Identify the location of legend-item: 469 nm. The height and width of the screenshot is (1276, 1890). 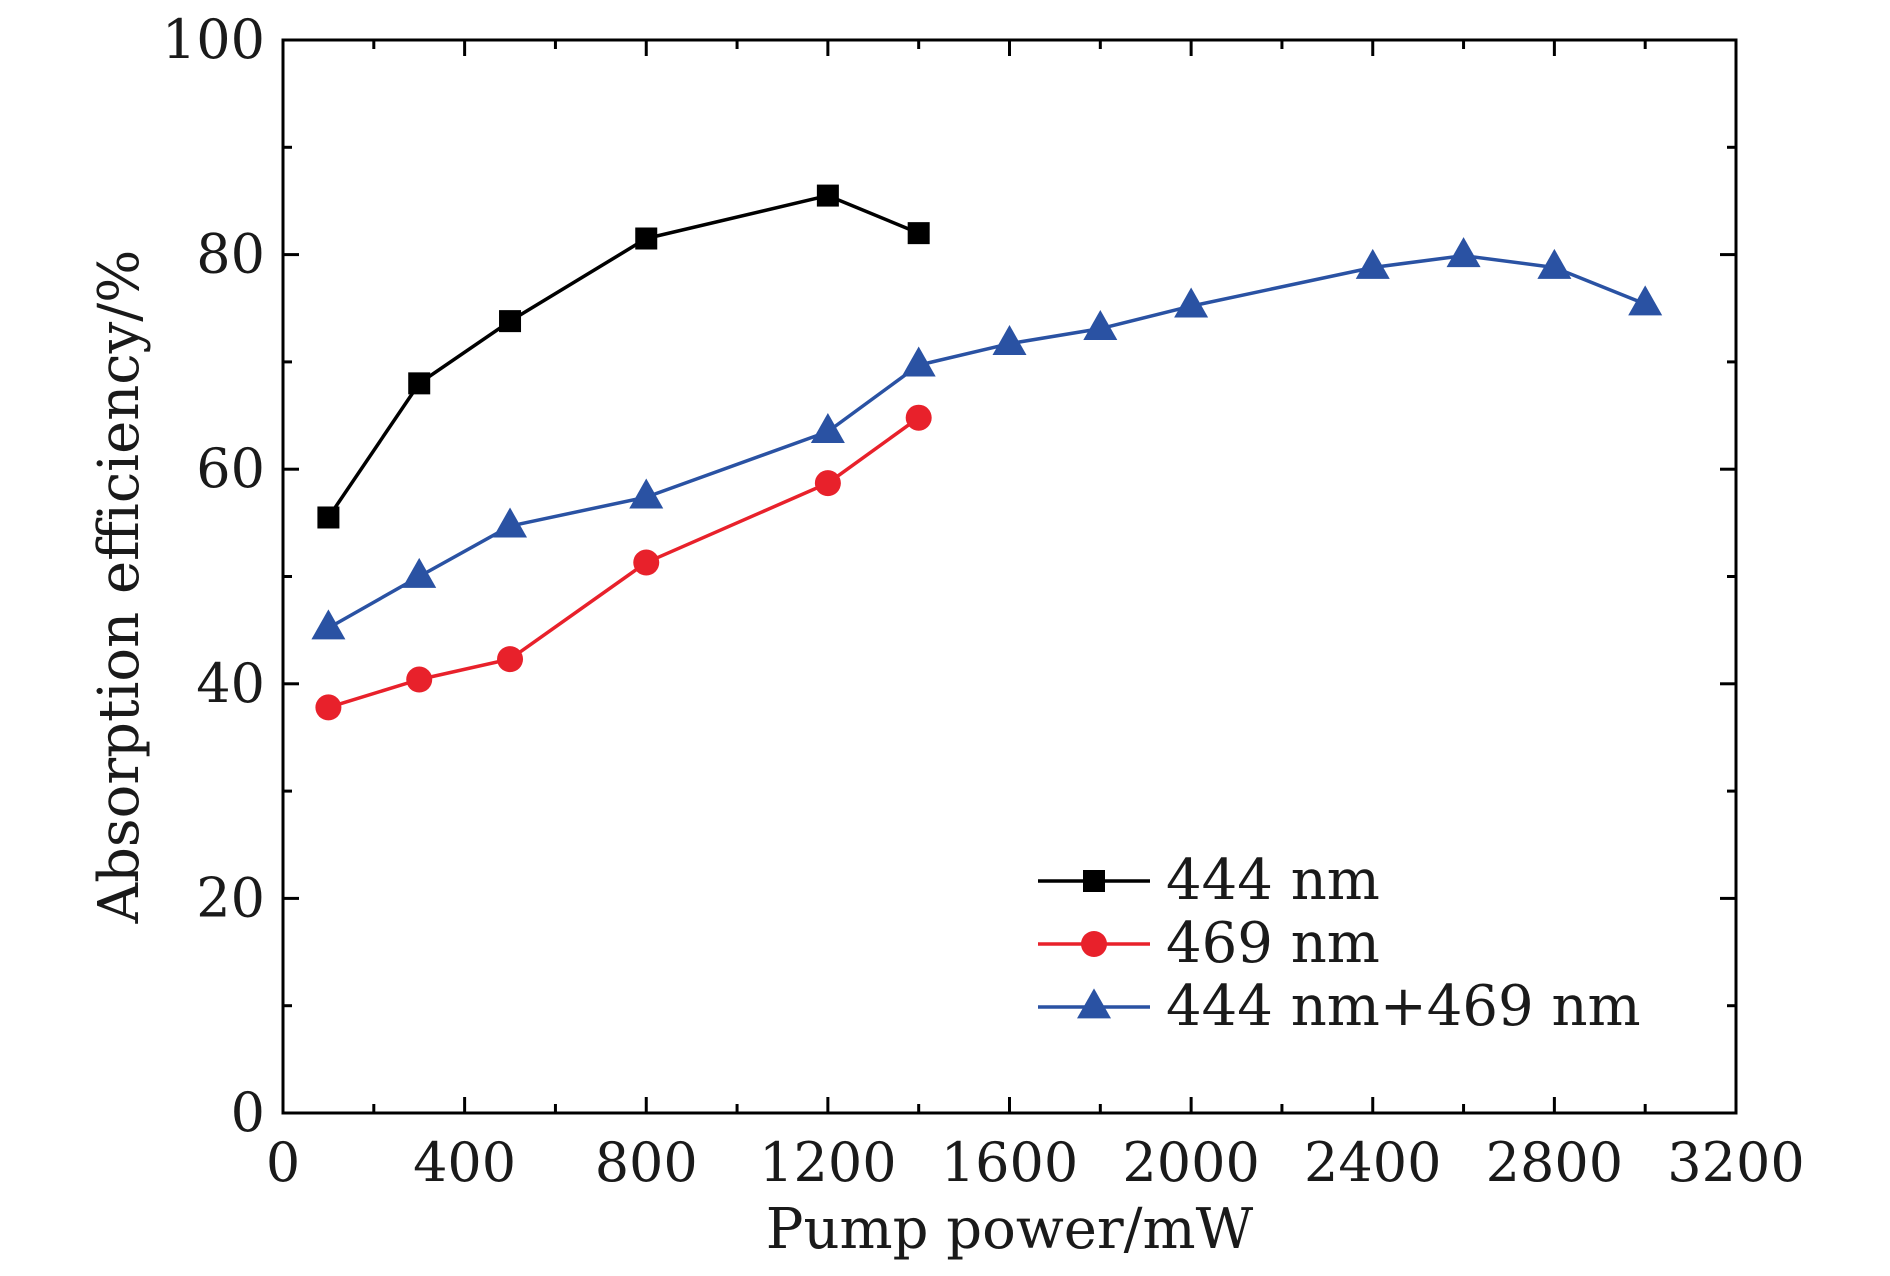
(1209, 943).